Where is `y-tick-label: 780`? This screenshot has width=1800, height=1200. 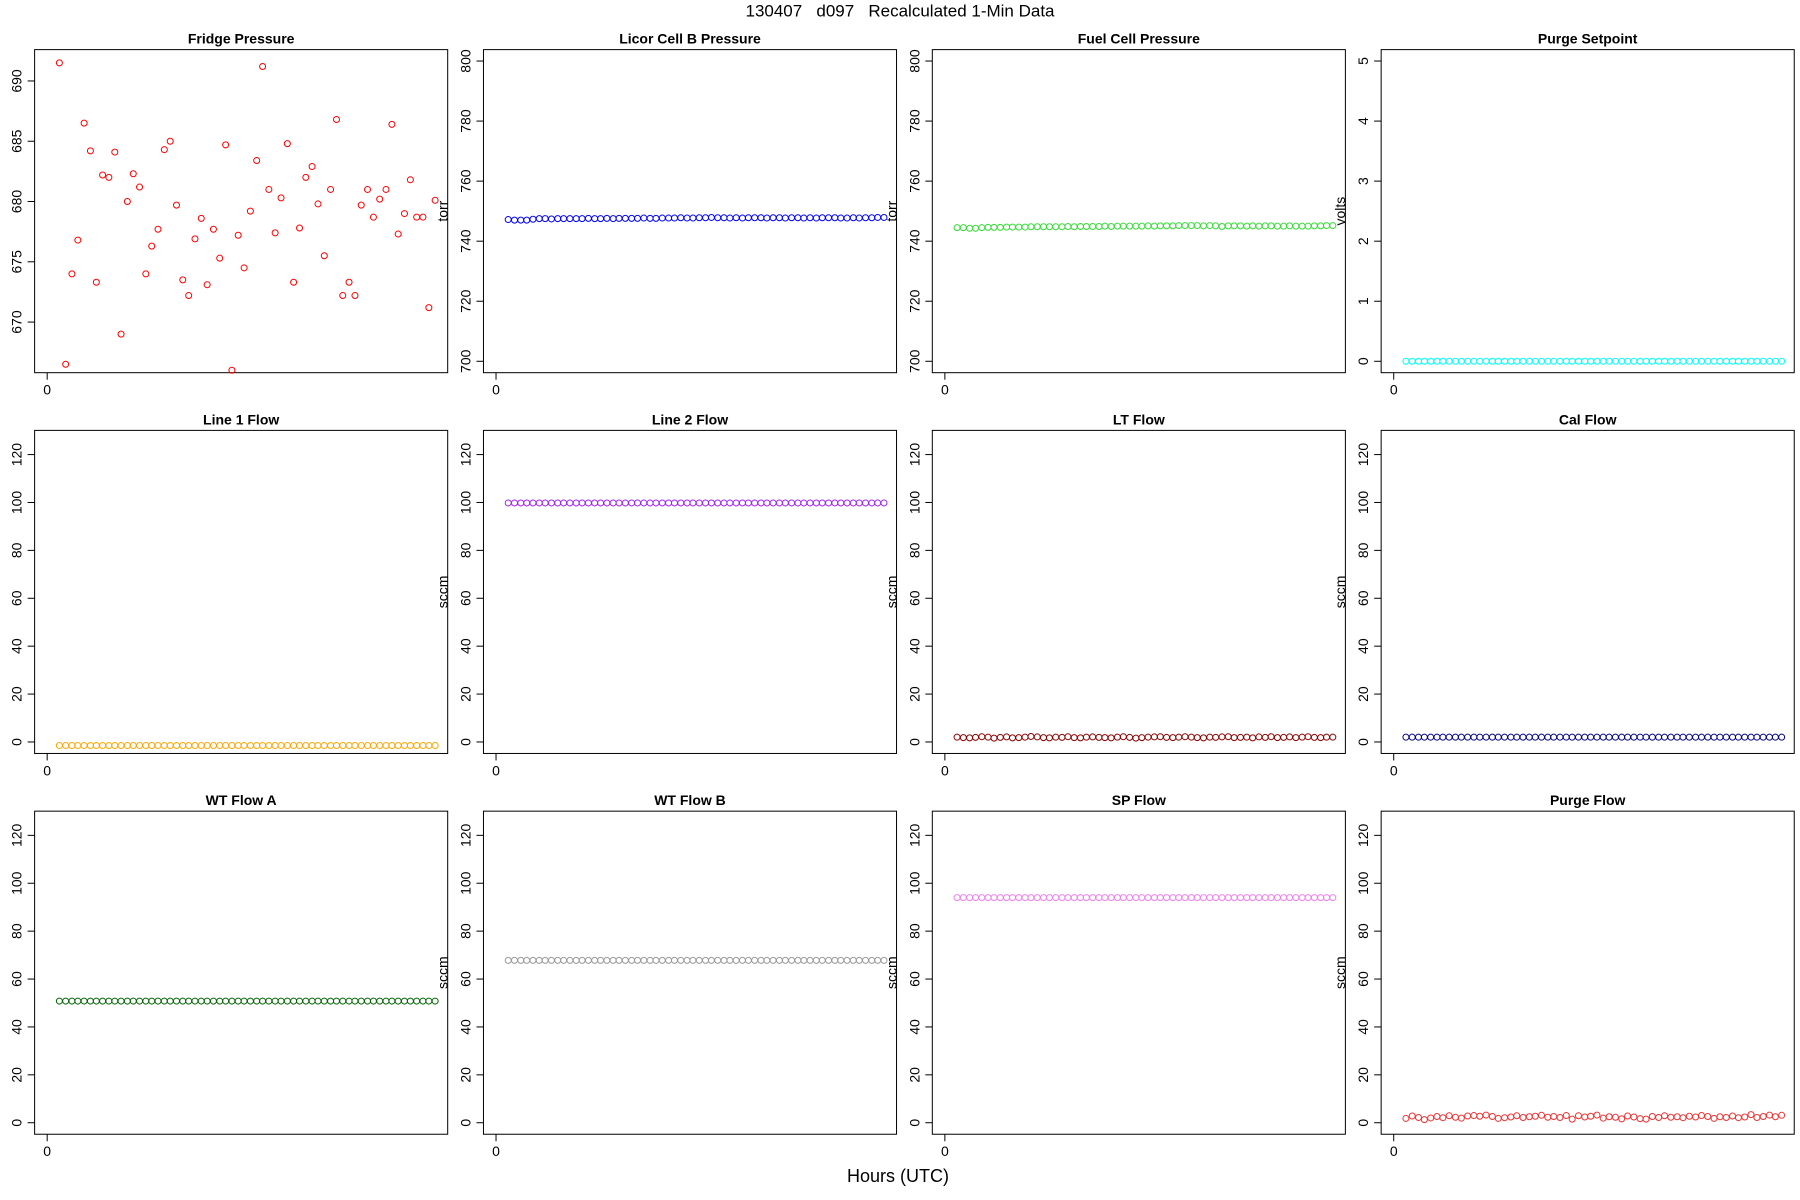
y-tick-label: 780 is located at coordinates (914, 121).